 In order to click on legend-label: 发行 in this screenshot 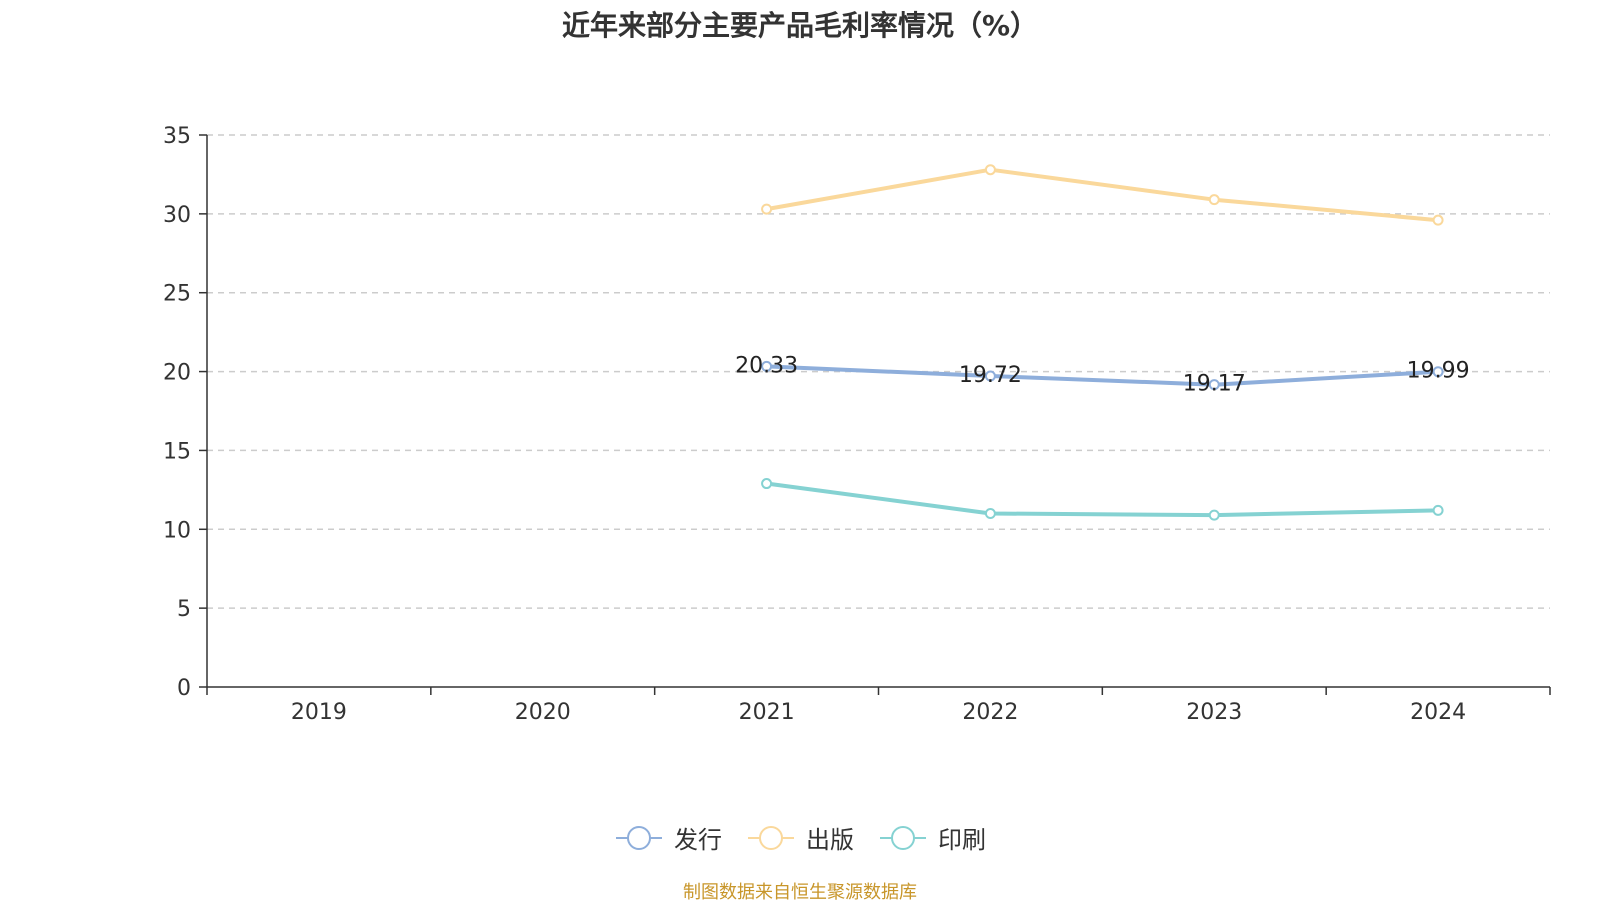, I will do `click(698, 840)`.